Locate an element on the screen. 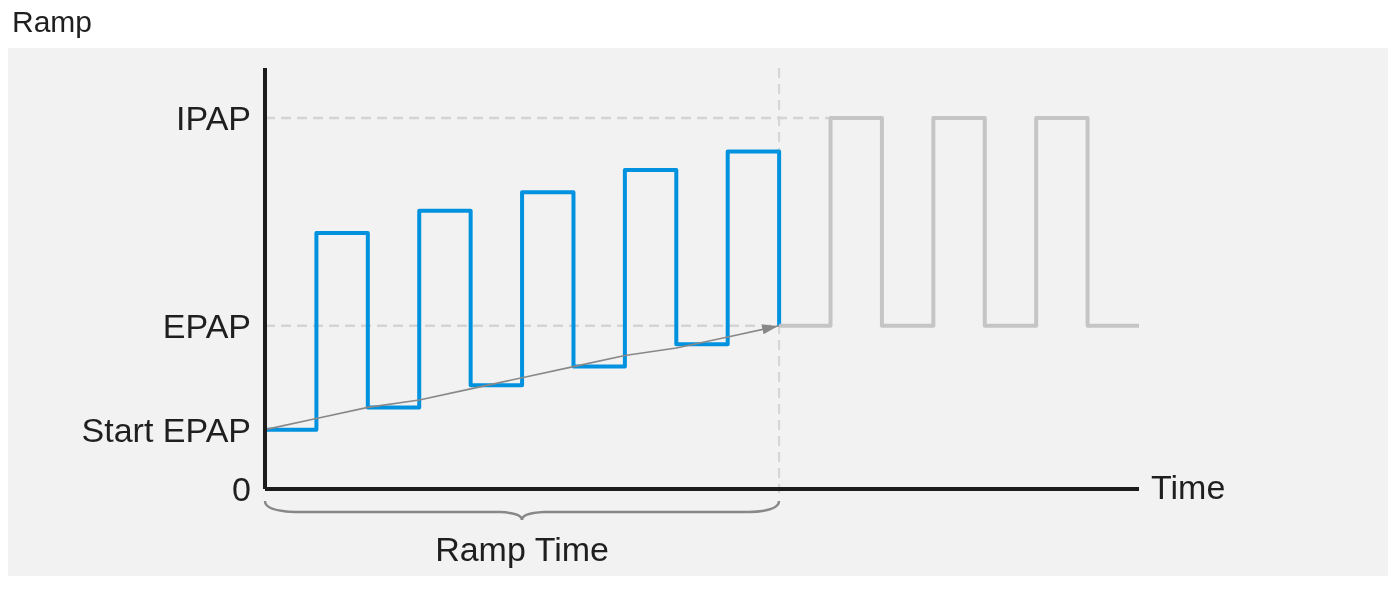 This screenshot has height=593, width=1398. text: Start EPAP is located at coordinates (166, 429).